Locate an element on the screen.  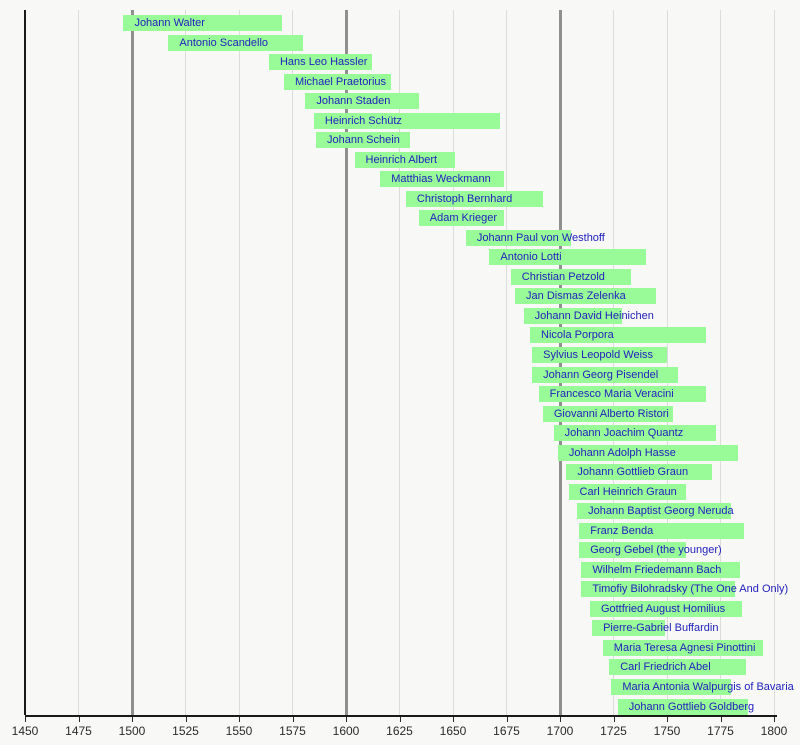
composer-label: Christoph Bernhard is located at coordinates (464, 198).